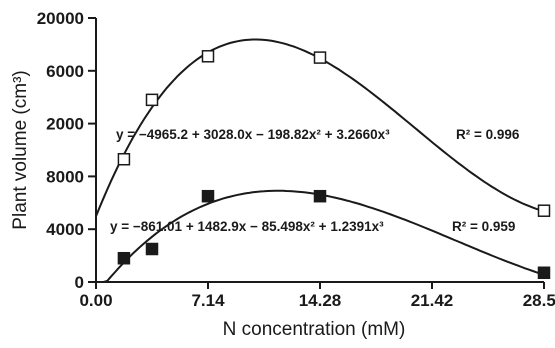 The height and width of the screenshot is (348, 555). What do you see at coordinates (208, 300) in the screenshot?
I see `x-tick-label: 7.14` at bounding box center [208, 300].